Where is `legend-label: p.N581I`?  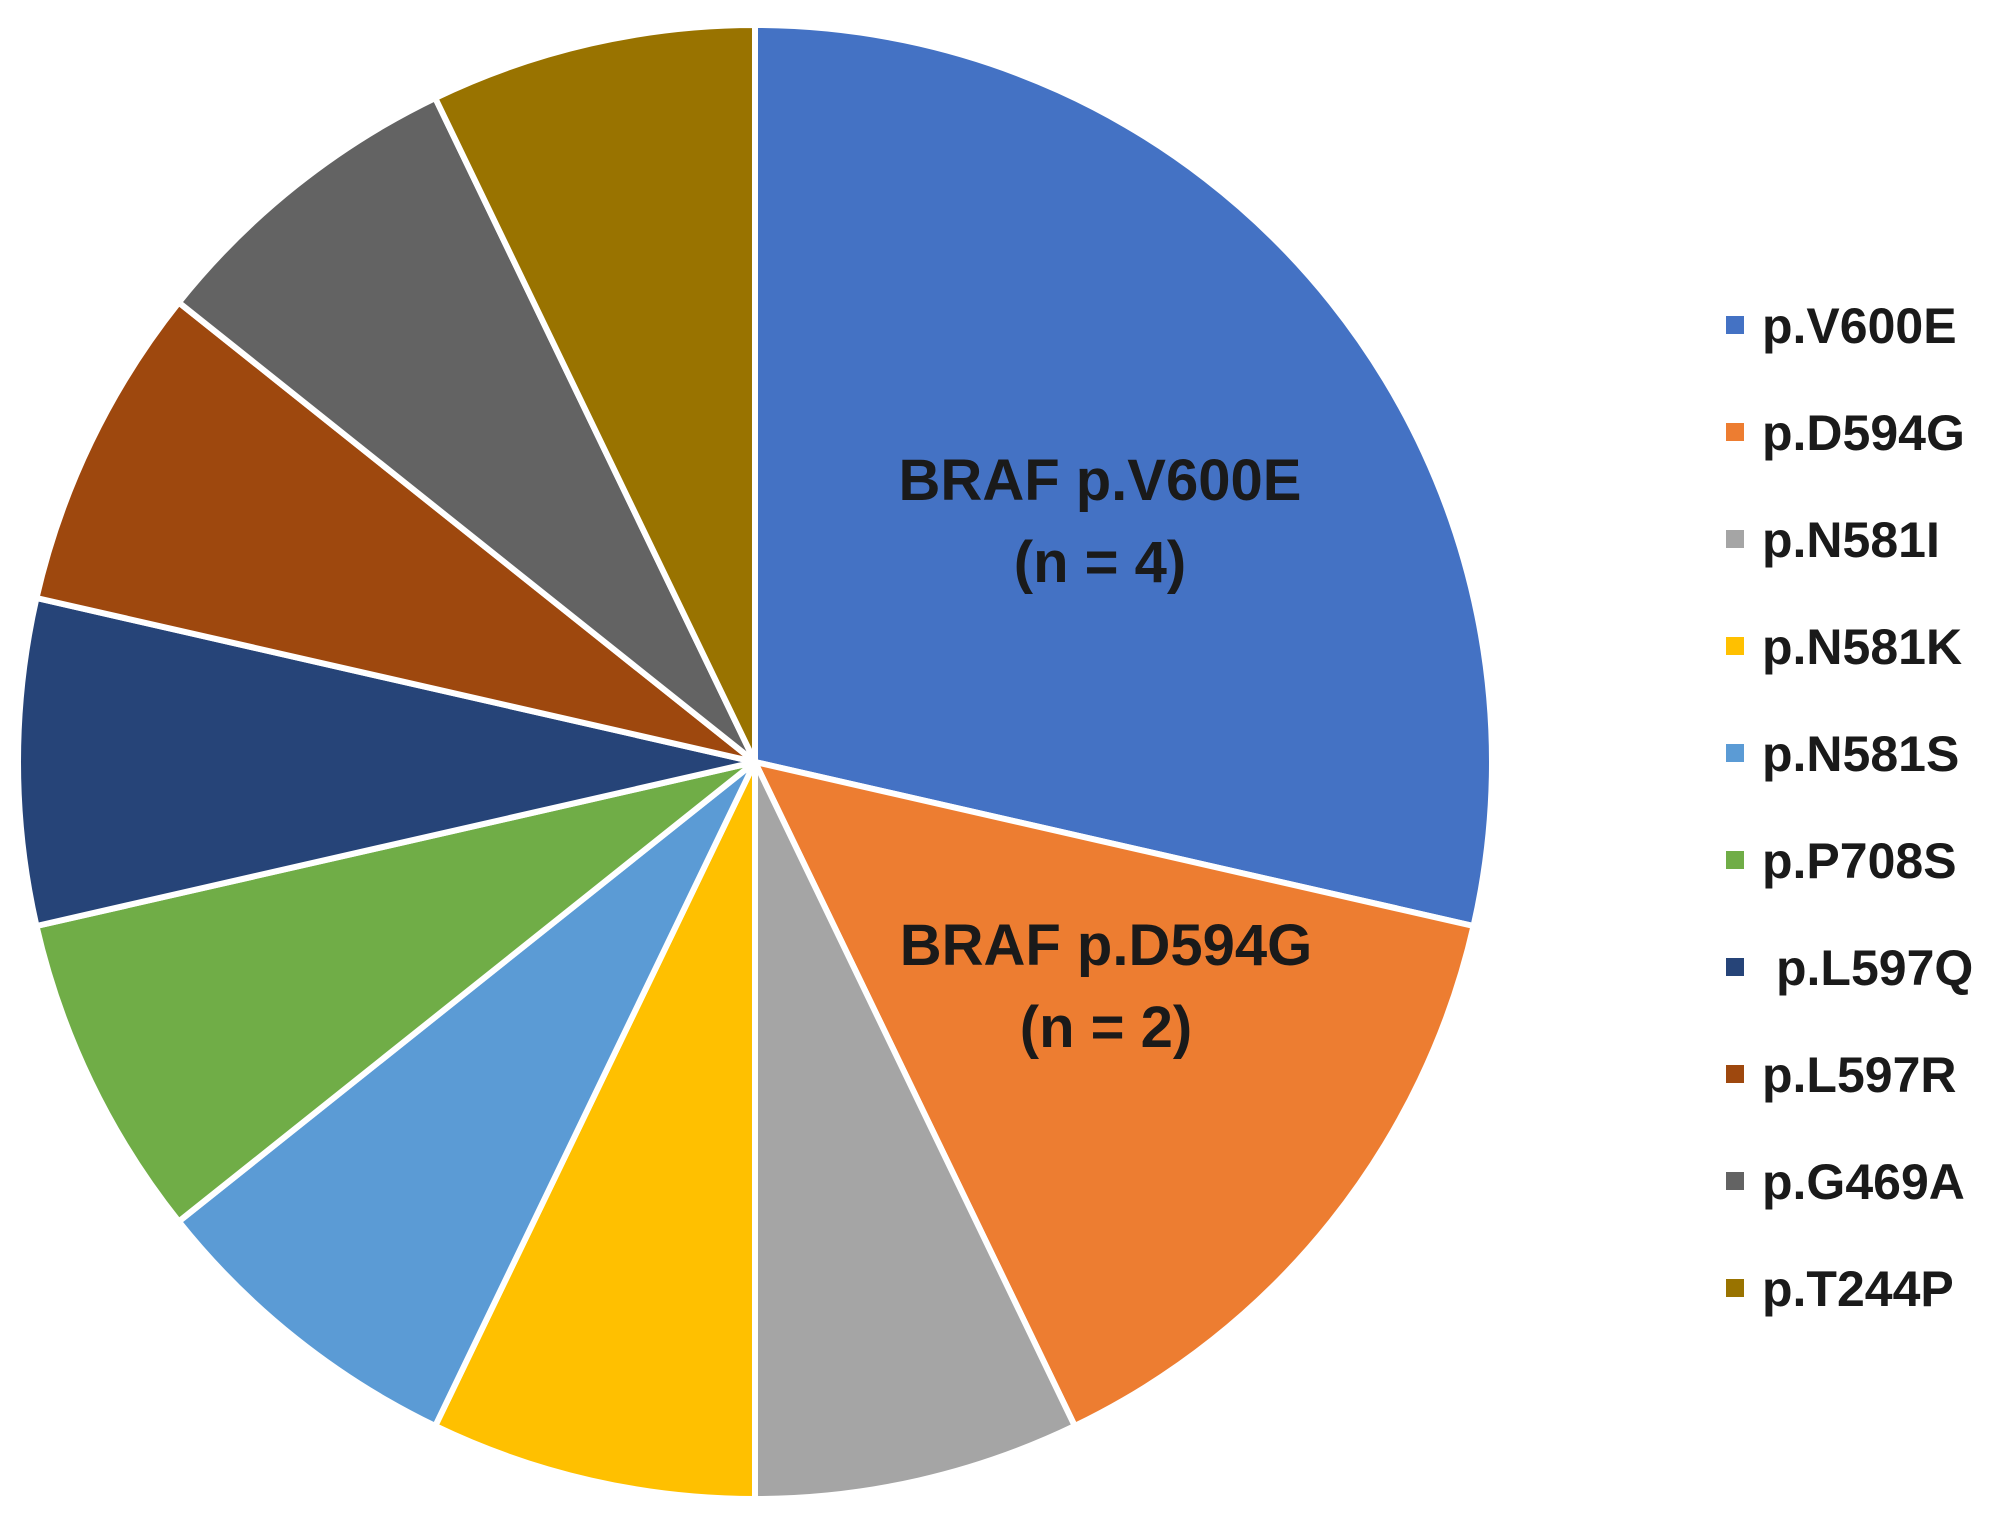 legend-label: p.N581I is located at coordinates (1851, 540).